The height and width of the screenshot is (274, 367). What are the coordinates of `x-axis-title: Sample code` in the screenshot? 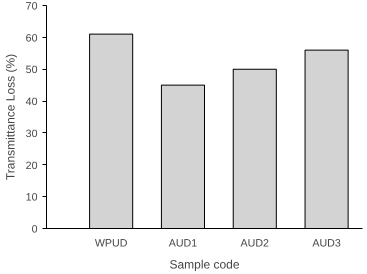 It's located at (204, 265).